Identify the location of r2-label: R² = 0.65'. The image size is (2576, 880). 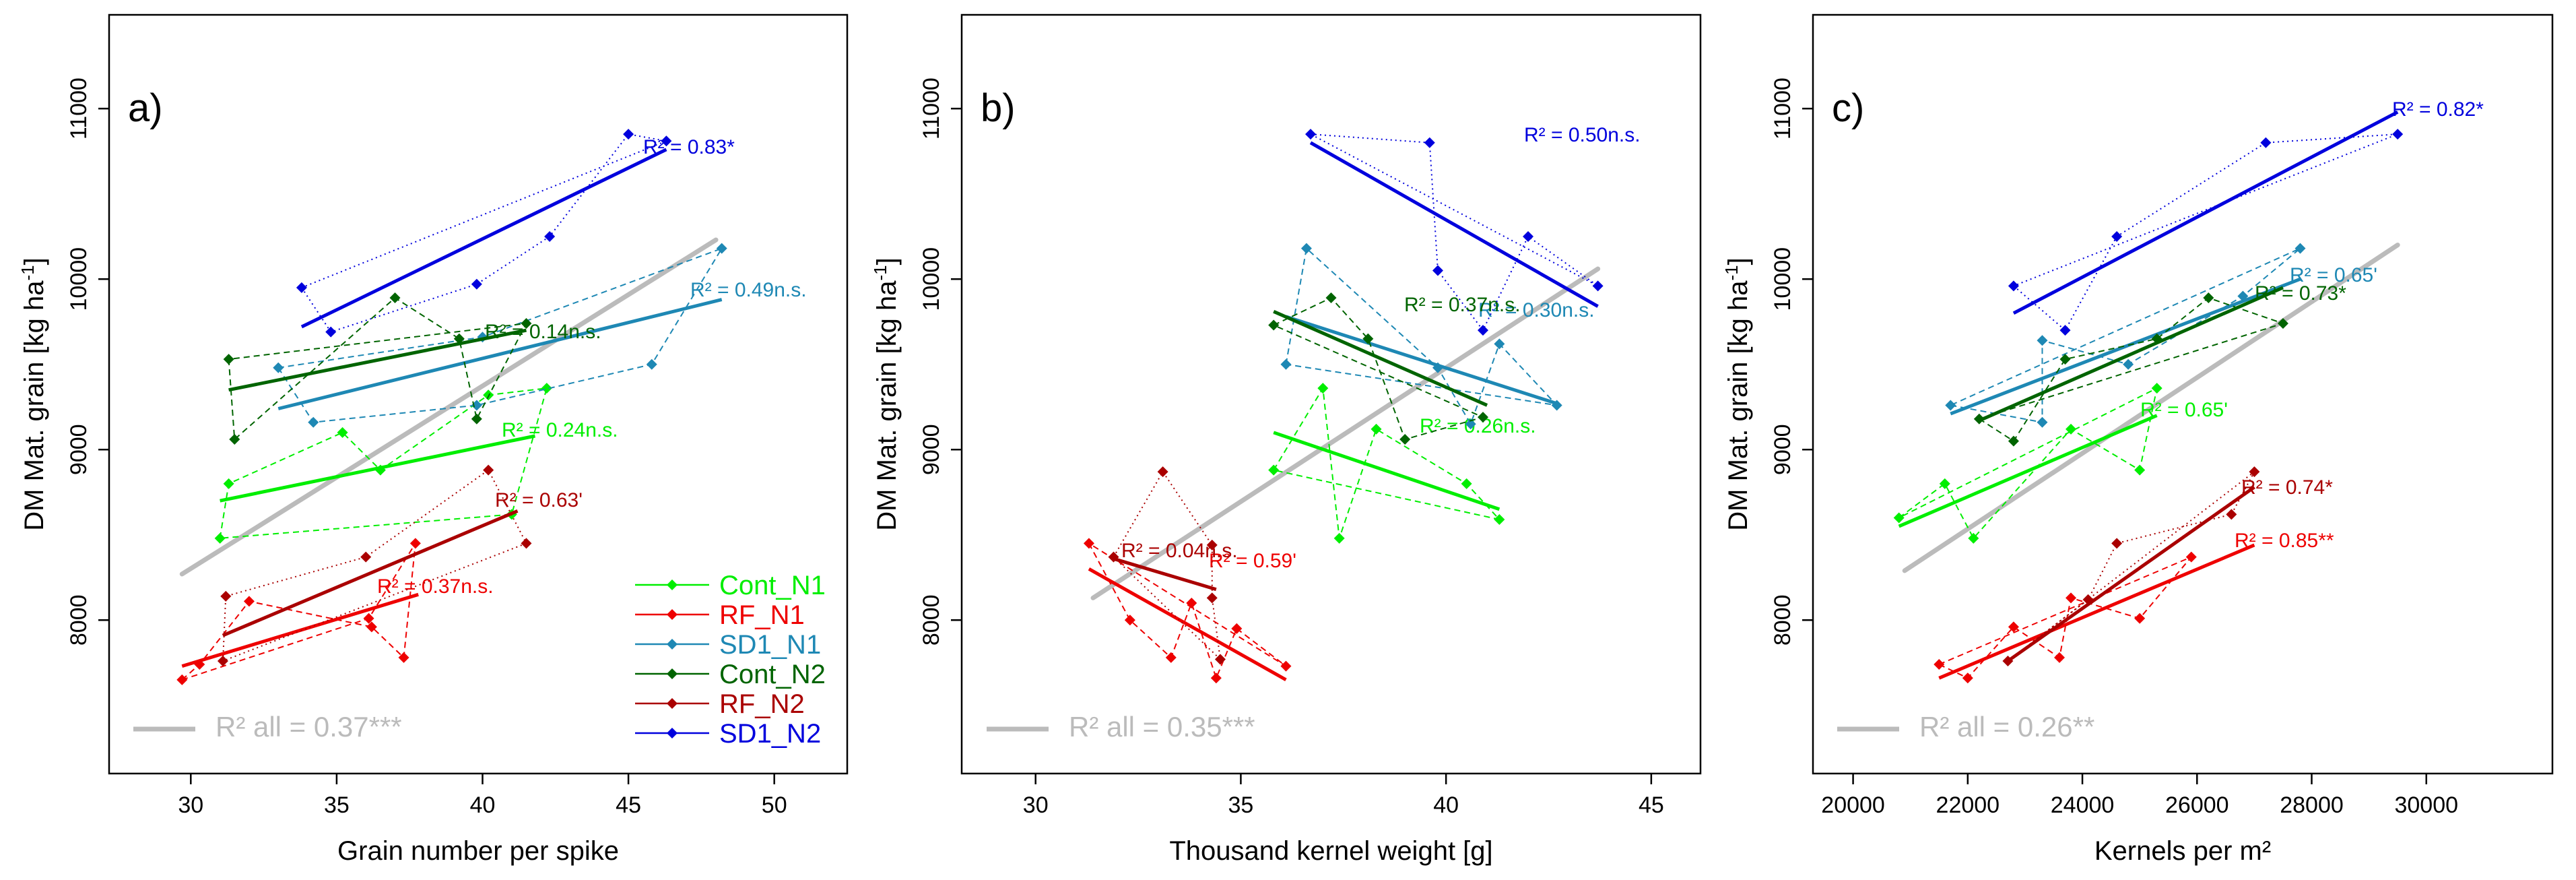
(2333, 275).